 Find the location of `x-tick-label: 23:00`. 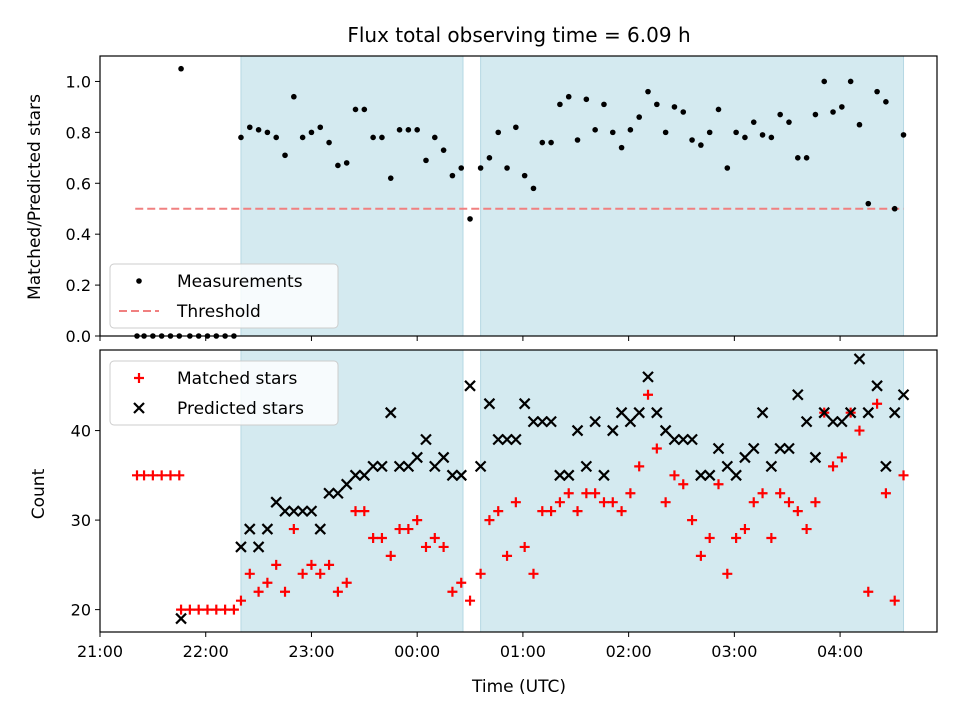

x-tick-label: 23:00 is located at coordinates (311, 651).